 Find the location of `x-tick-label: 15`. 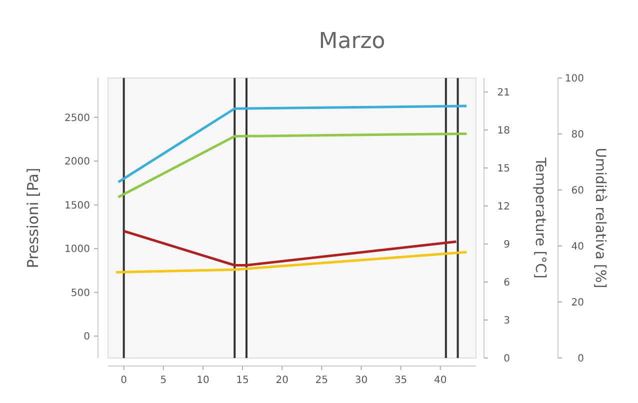

x-tick-label: 15 is located at coordinates (242, 380).